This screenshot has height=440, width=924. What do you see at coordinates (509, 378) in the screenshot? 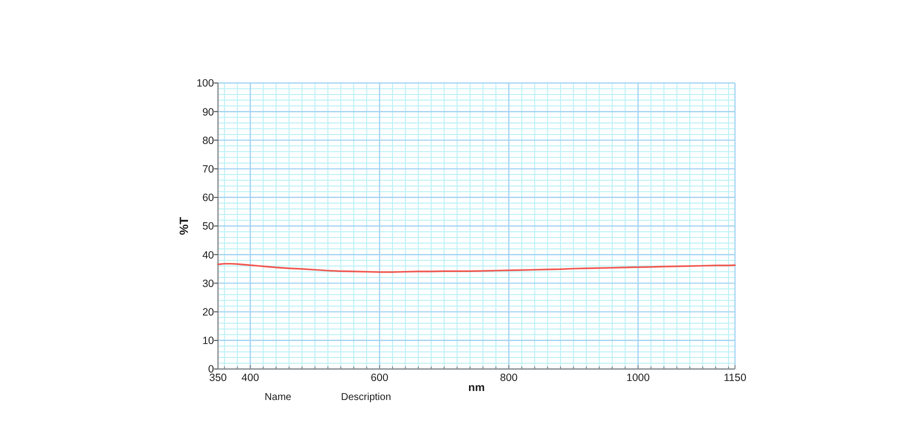
I see `x-tick-label: 800` at bounding box center [509, 378].